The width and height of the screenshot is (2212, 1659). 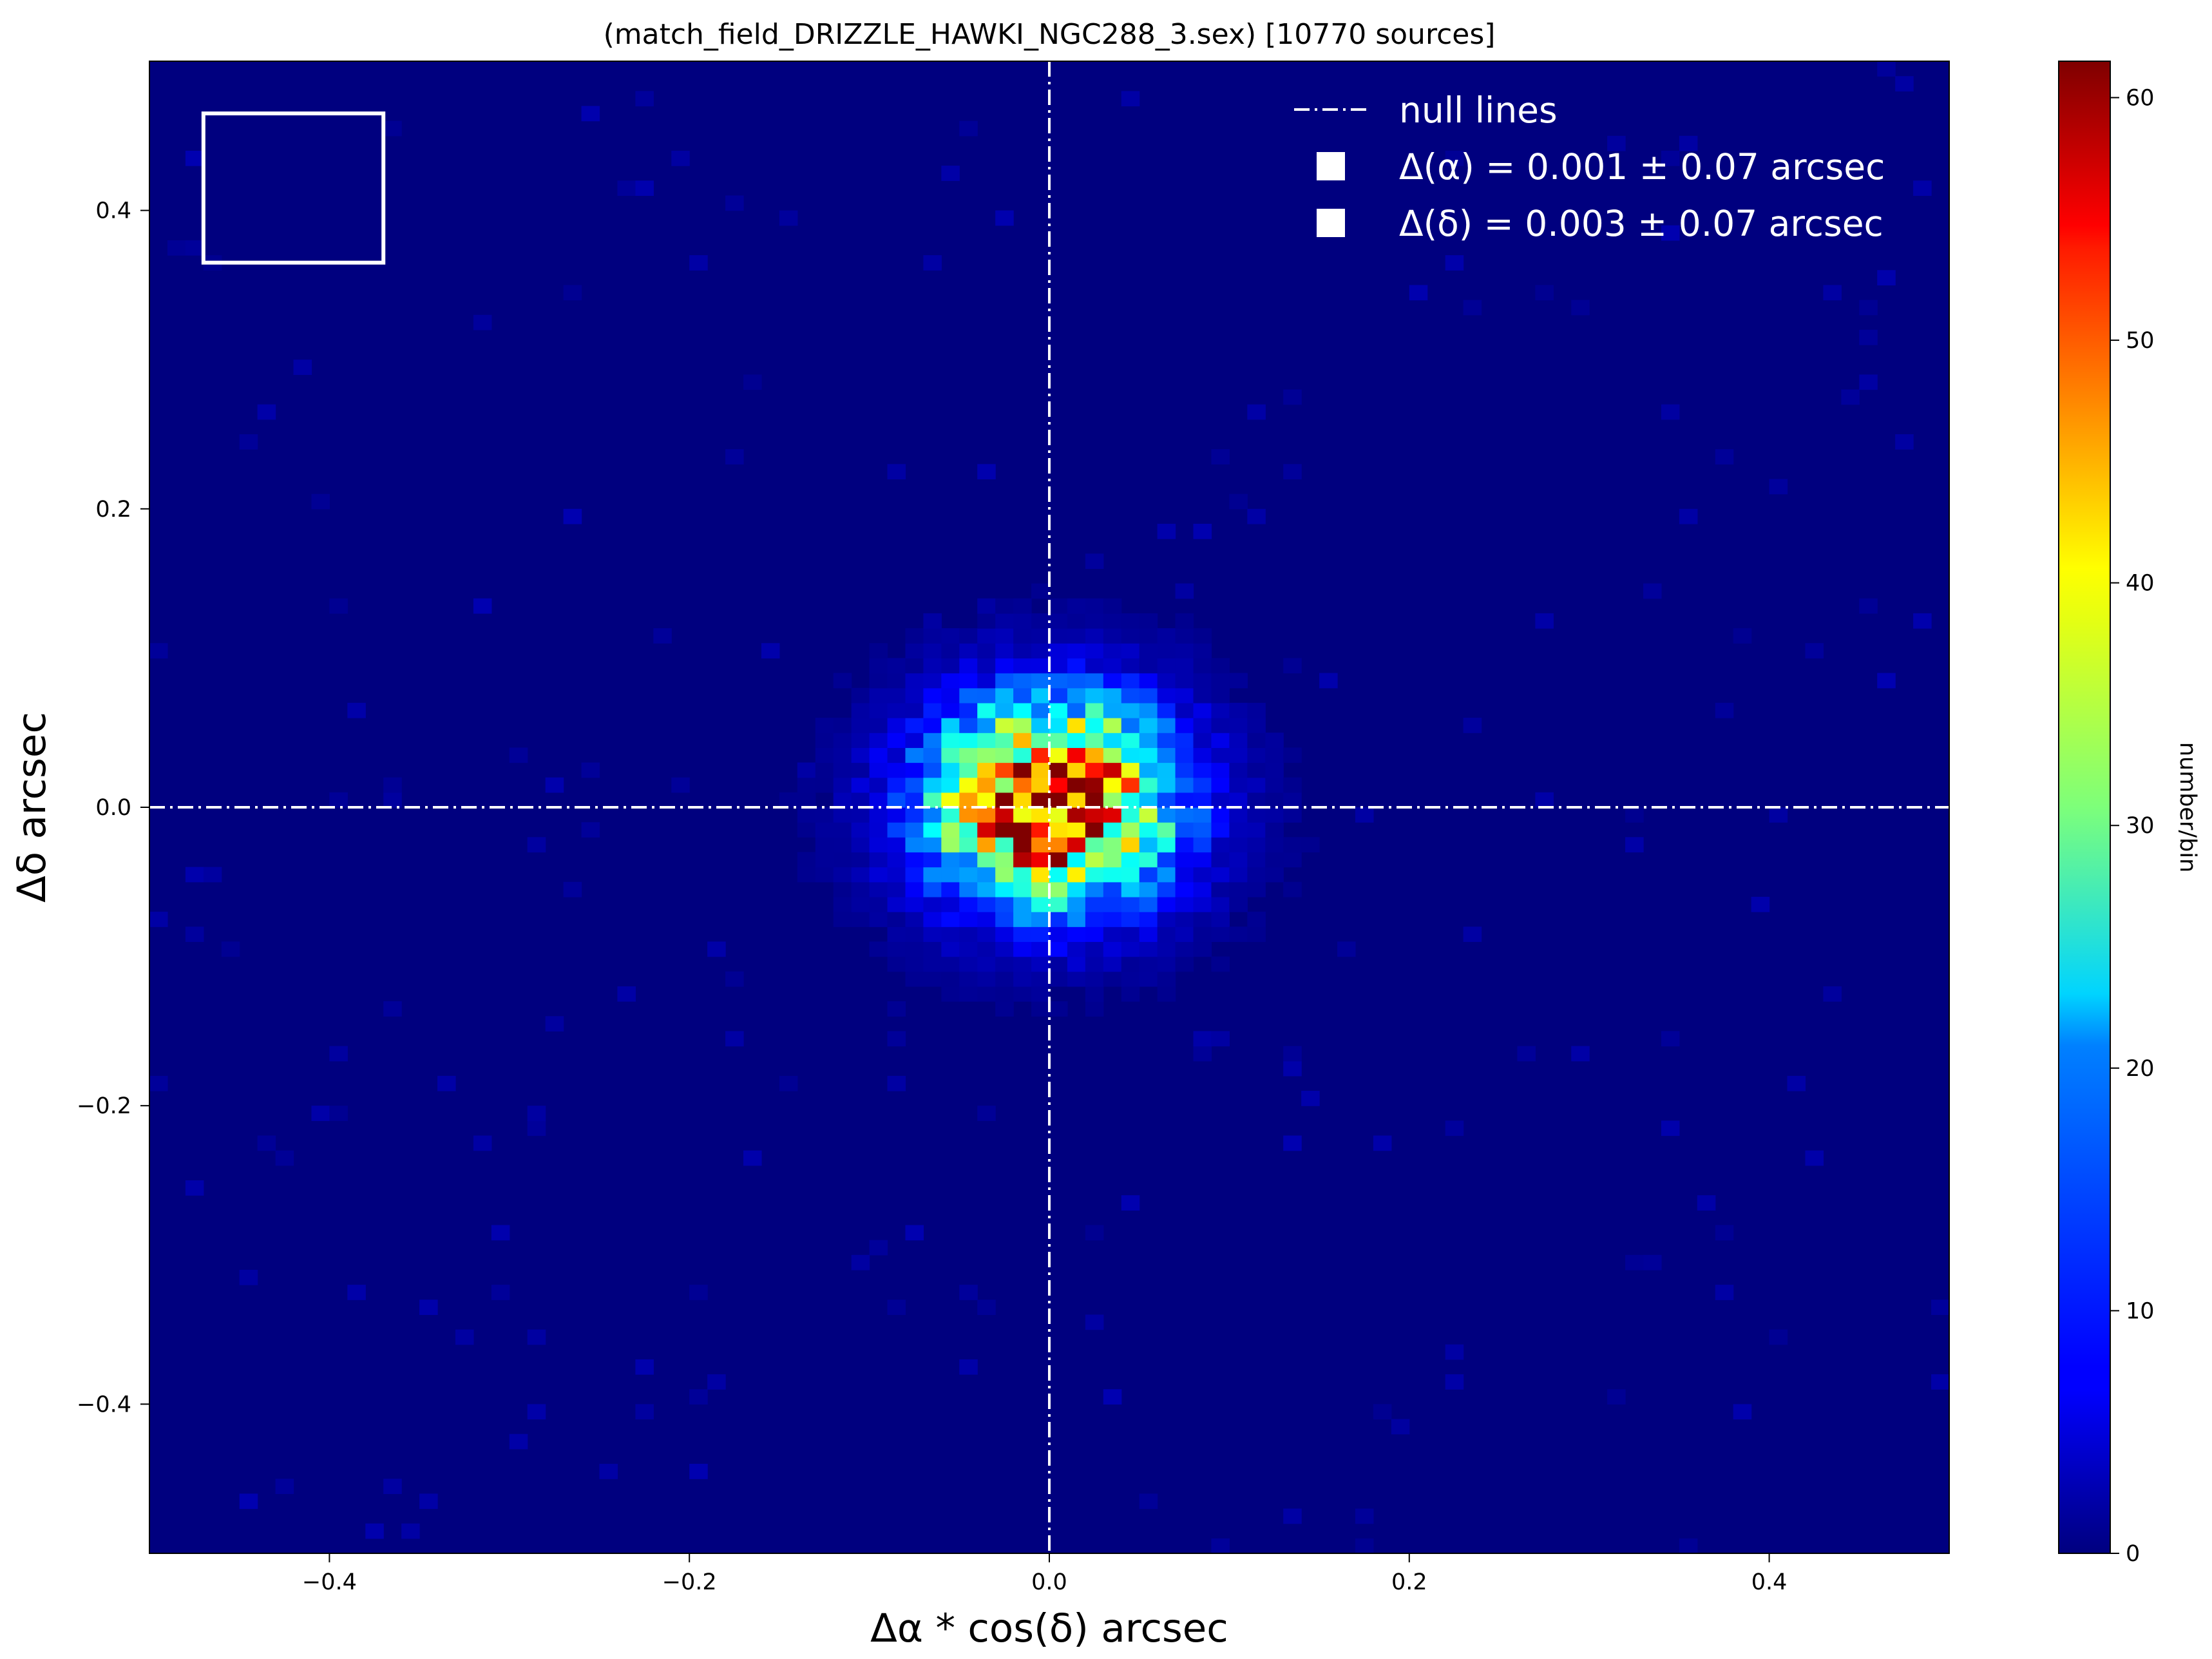 I want to click on y-tick-label: 0.2, so click(x=113, y=510).